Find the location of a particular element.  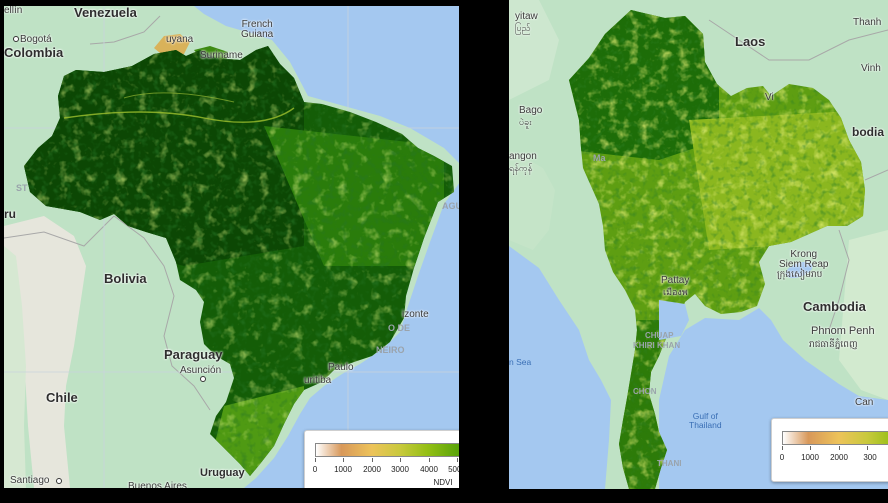

label-agu: AGU is located at coordinates (450, 206).